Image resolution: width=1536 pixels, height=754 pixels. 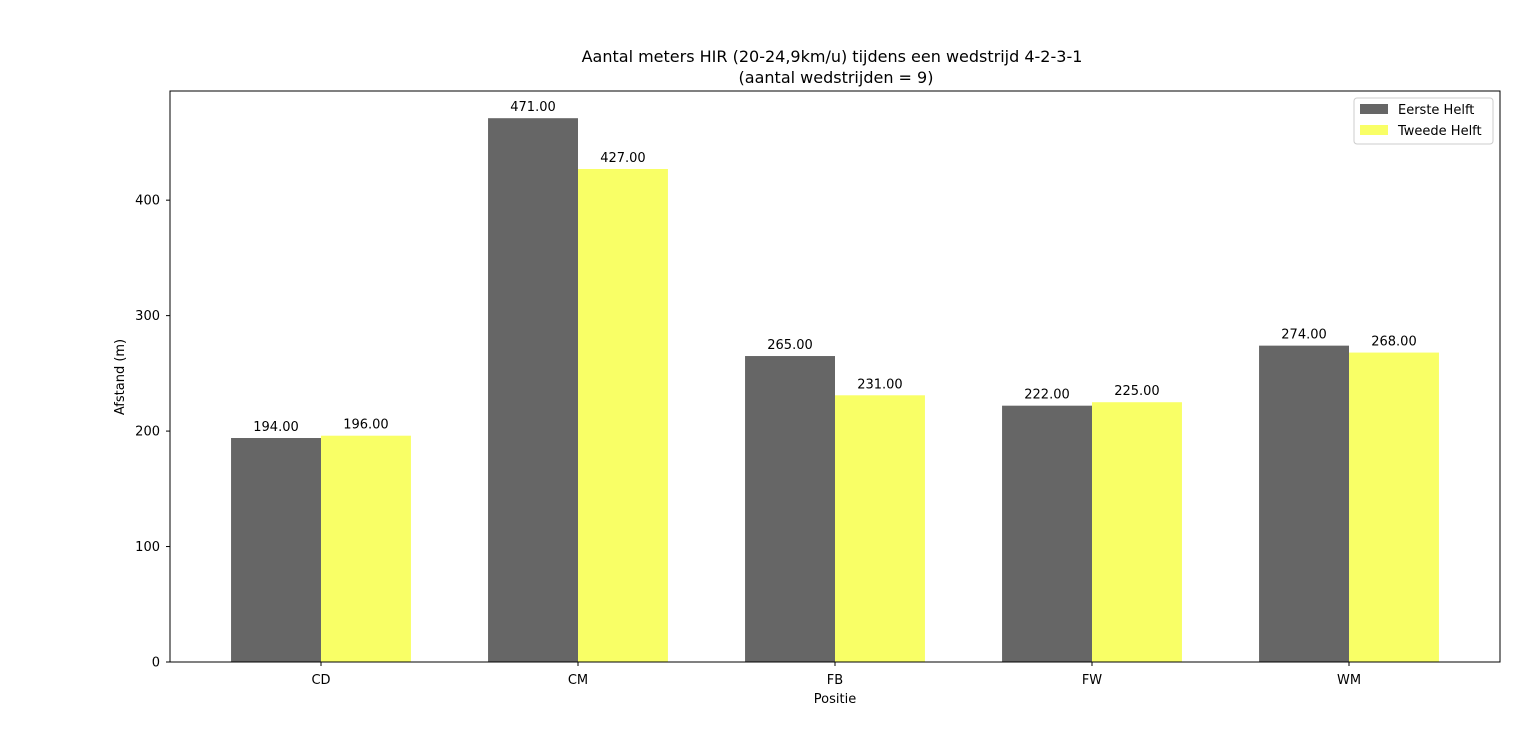 I want to click on x-tick-label-wm: WM, so click(x=1349, y=680).